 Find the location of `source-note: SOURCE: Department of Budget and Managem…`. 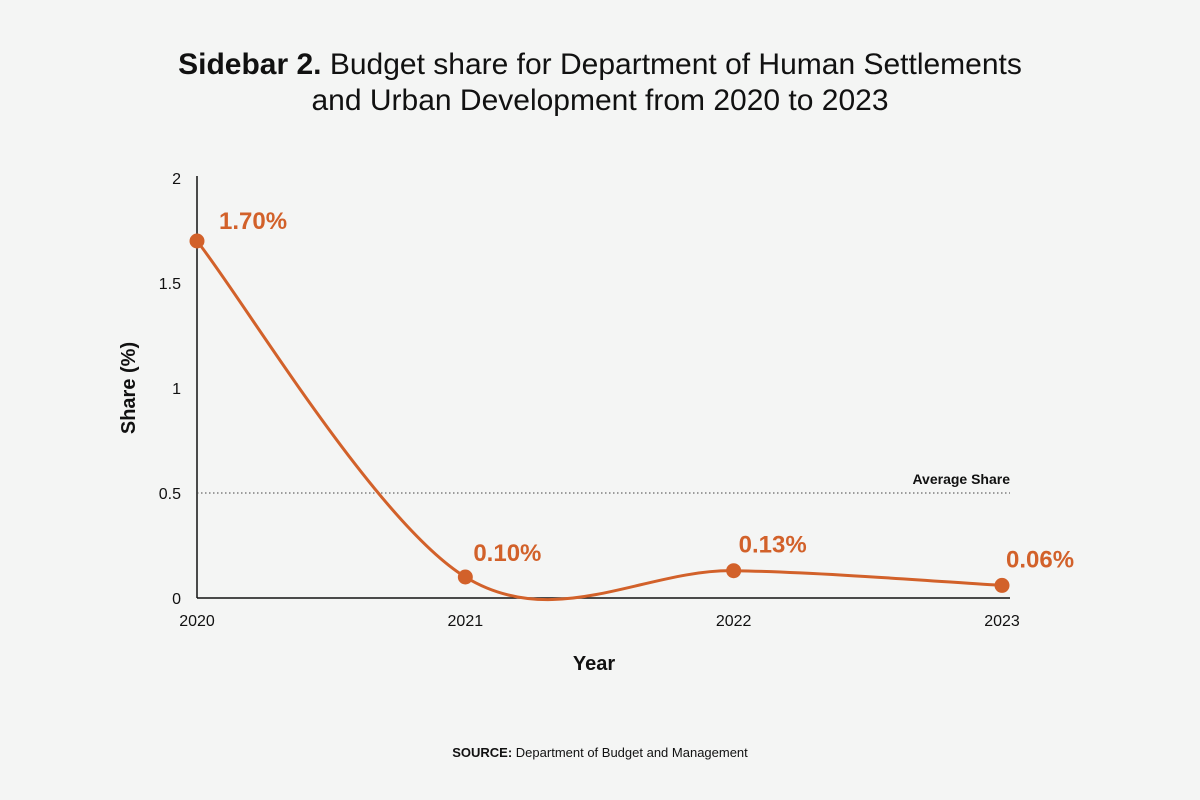

source-note: SOURCE: Department of Budget and Managem… is located at coordinates (600, 752).